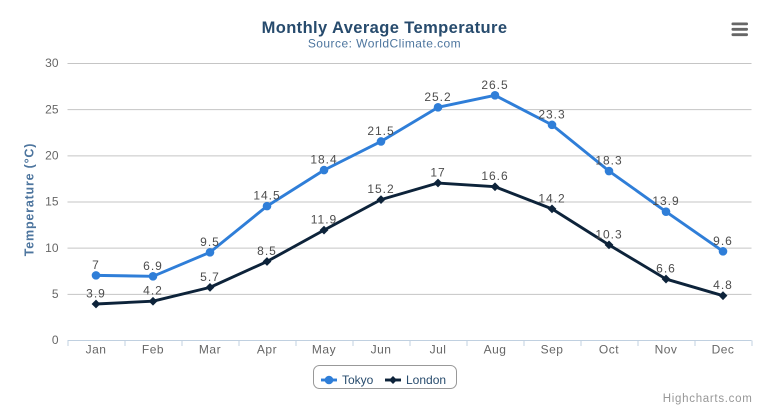 This screenshot has width=769, height=416. Describe the element at coordinates (608, 234) in the screenshot. I see `svg-text: 10.3` at that location.